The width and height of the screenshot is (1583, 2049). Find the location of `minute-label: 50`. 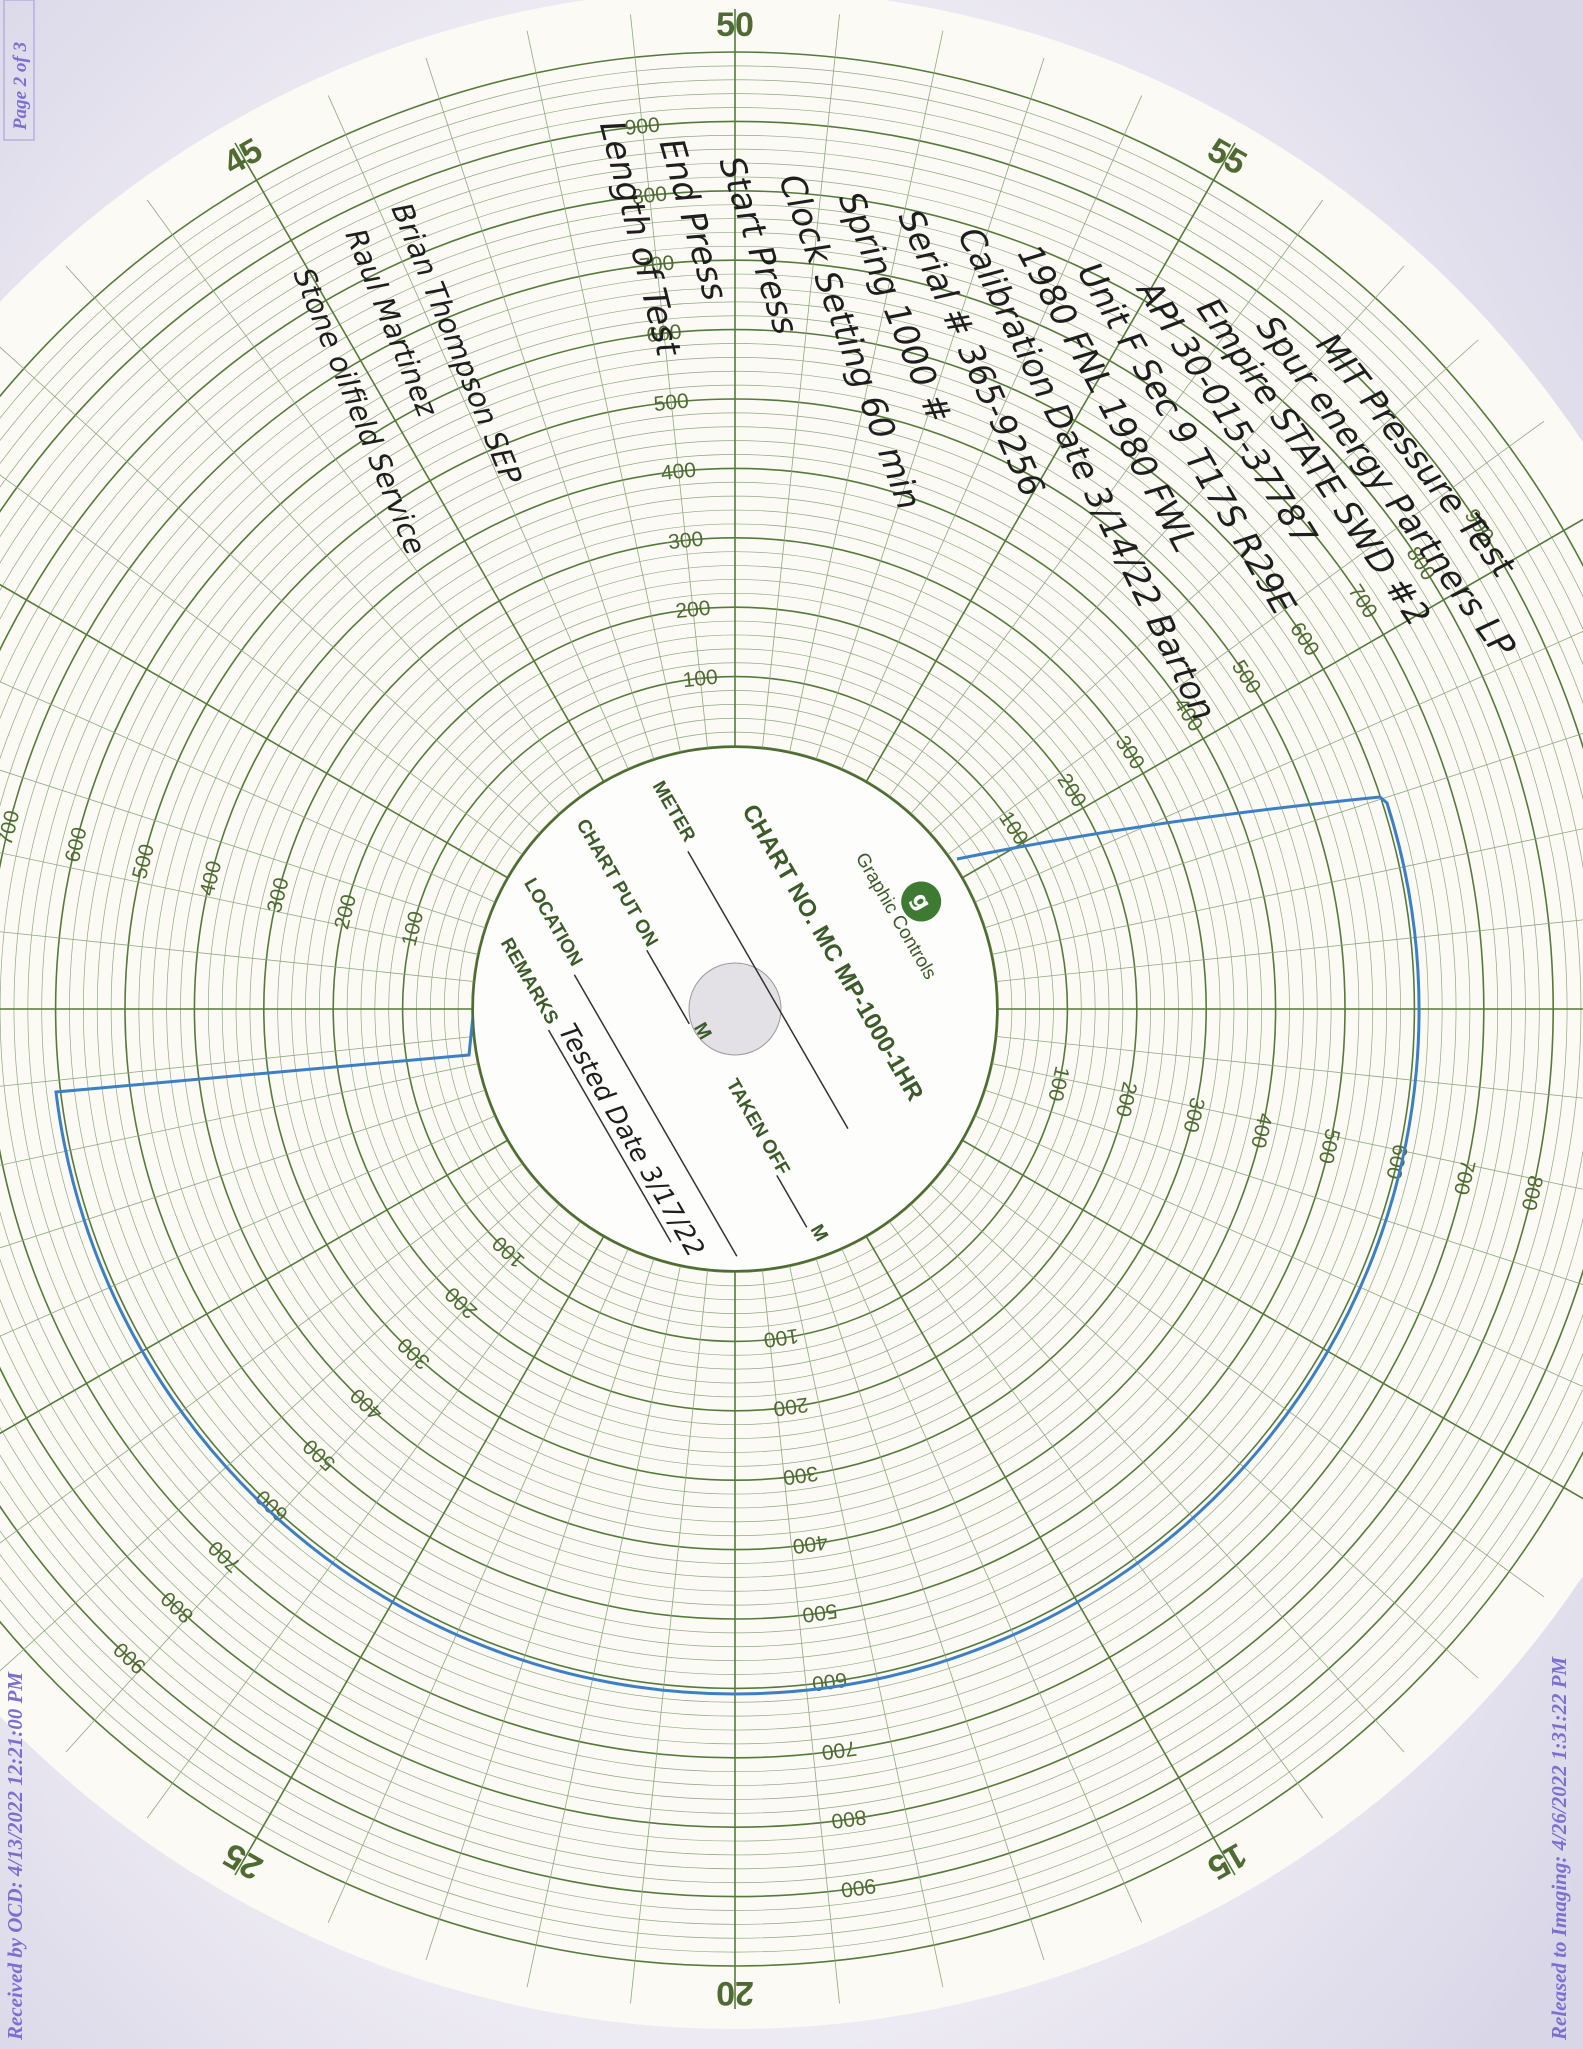

minute-label: 50 is located at coordinates (735, 25).